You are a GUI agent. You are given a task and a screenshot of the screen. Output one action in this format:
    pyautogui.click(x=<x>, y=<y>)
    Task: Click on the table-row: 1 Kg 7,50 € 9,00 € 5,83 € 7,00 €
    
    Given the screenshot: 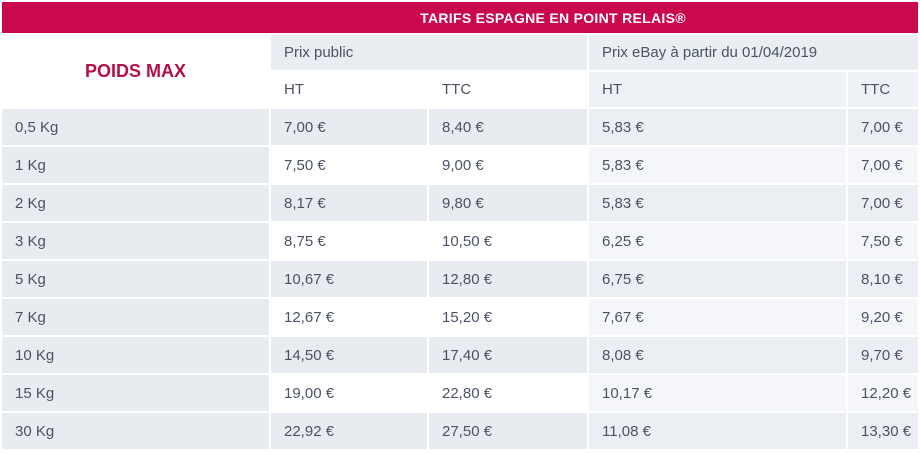 What is the action you would take?
    pyautogui.click(x=460, y=165)
    